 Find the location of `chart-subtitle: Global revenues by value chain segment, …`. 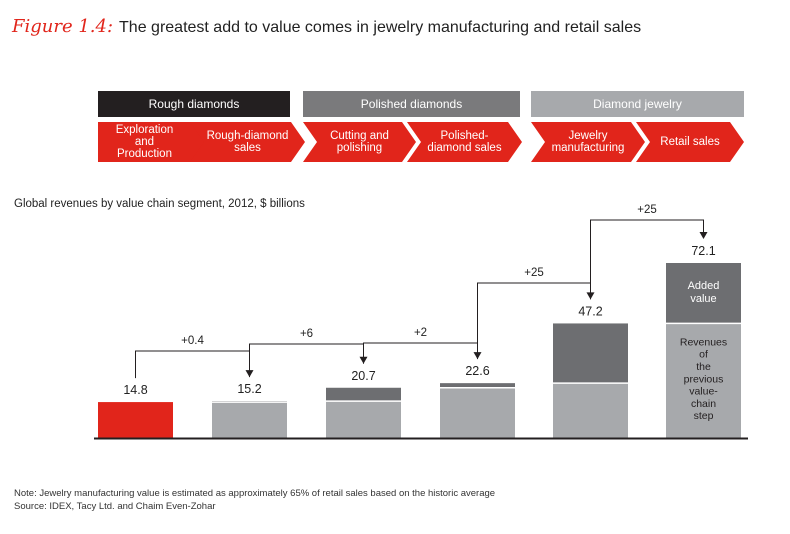

chart-subtitle: Global revenues by value chain segment, … is located at coordinates (159, 204).